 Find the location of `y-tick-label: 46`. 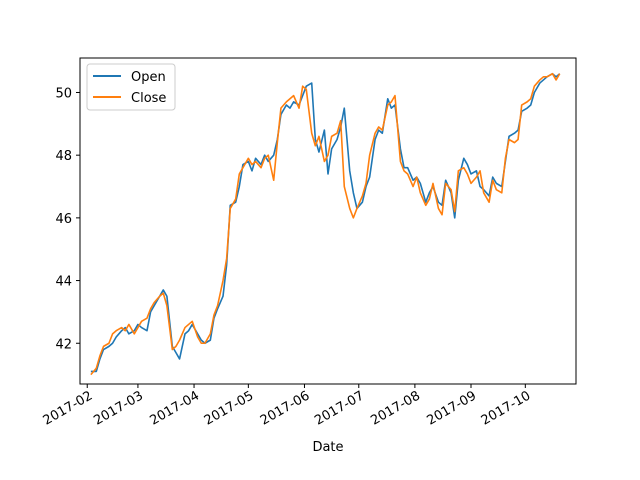

y-tick-label: 46 is located at coordinates (63, 219).